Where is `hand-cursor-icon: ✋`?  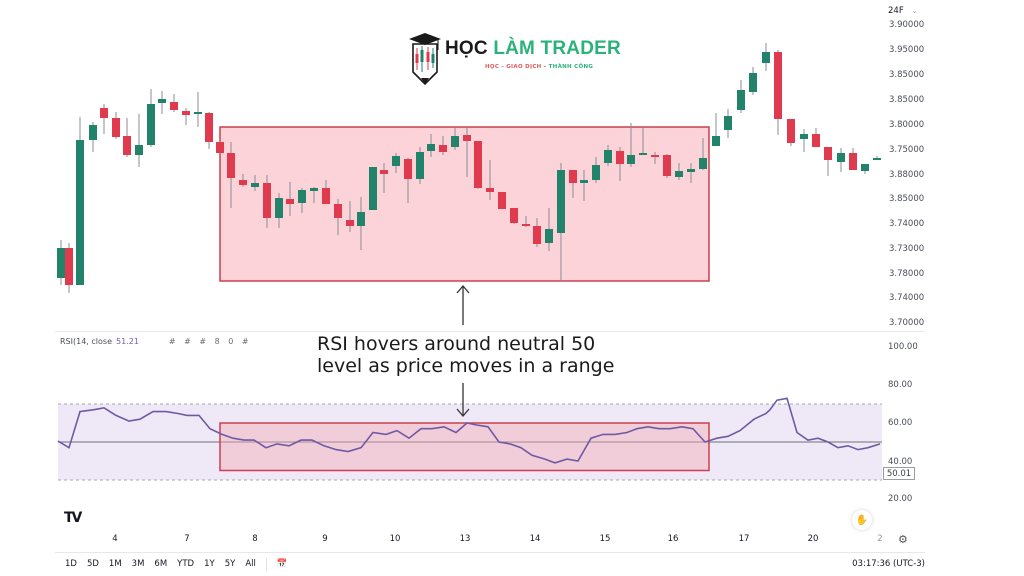 hand-cursor-icon: ✋ is located at coordinates (862, 520).